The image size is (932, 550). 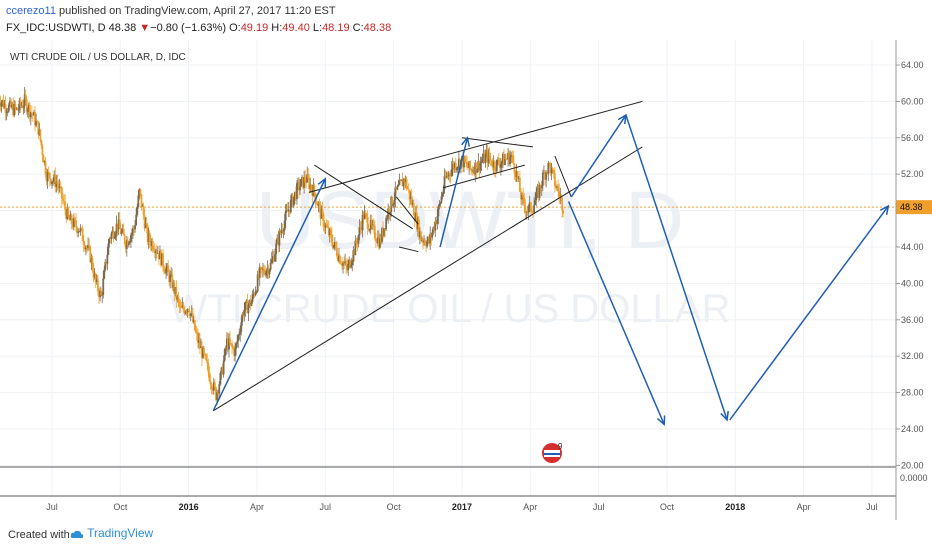 I want to click on x-tick-label: 2016, so click(x=189, y=507).